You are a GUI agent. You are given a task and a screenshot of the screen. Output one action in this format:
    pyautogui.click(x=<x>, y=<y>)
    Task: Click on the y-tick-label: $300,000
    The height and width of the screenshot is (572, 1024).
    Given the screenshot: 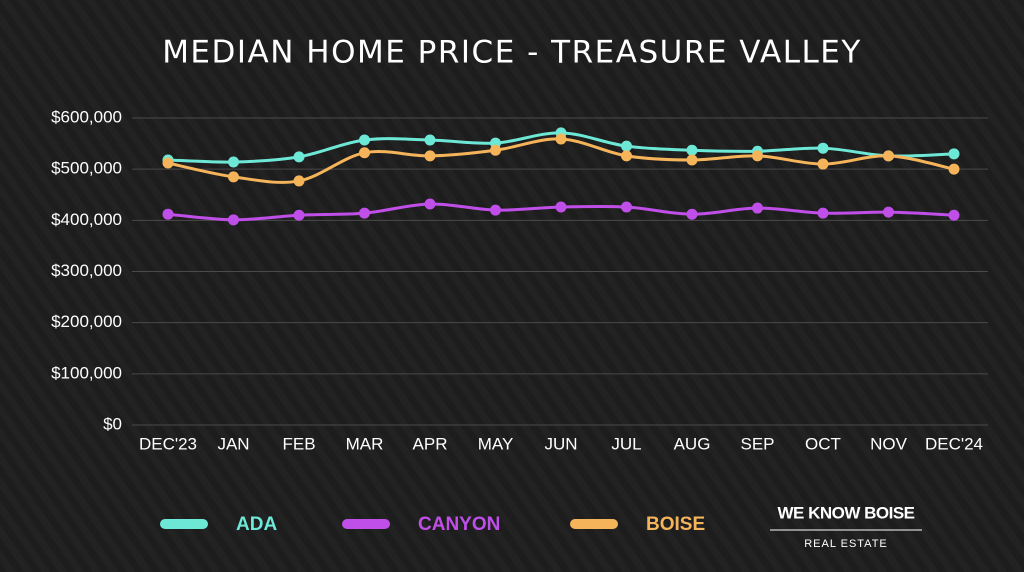 What is the action you would take?
    pyautogui.click(x=86, y=270)
    